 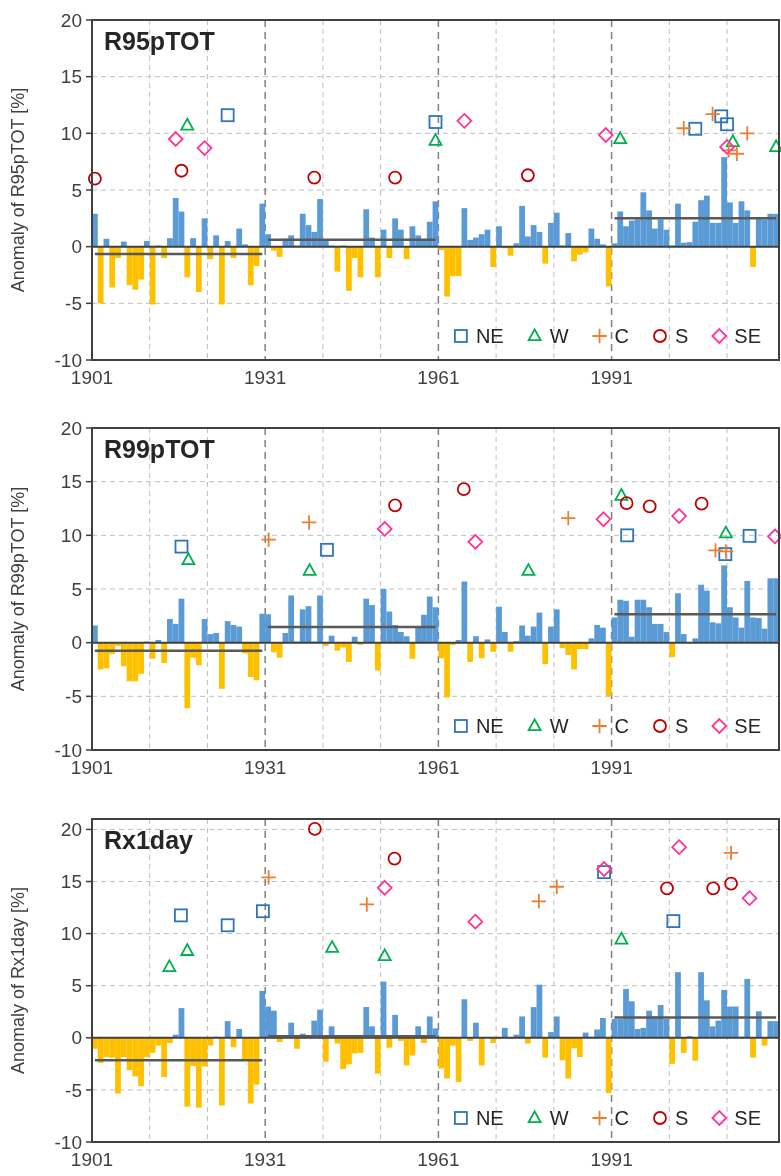 What do you see at coordinates (149, 840) in the screenshot?
I see `chart-title: Rx1day` at bounding box center [149, 840].